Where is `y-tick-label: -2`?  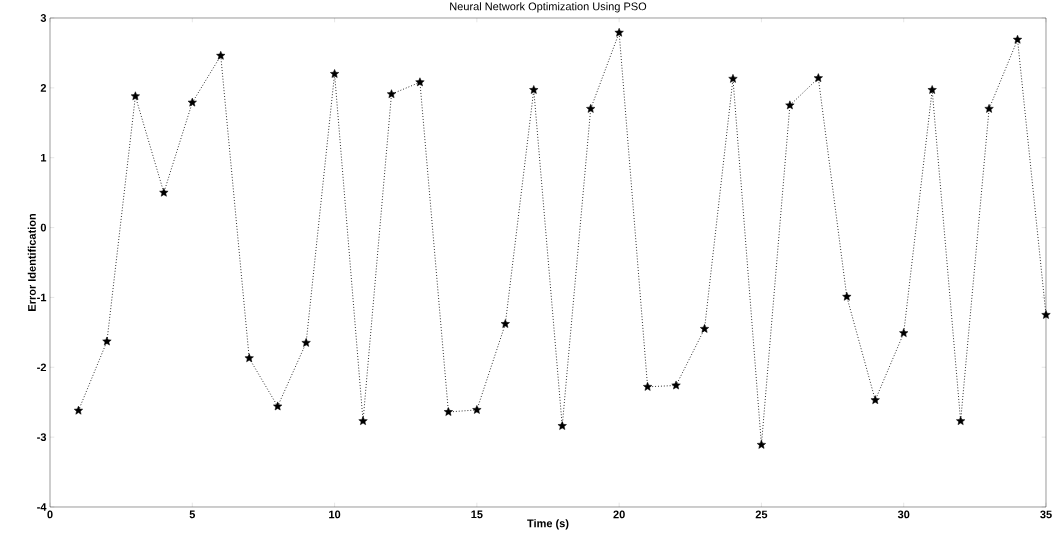 y-tick-label: -2 is located at coordinates (42, 367).